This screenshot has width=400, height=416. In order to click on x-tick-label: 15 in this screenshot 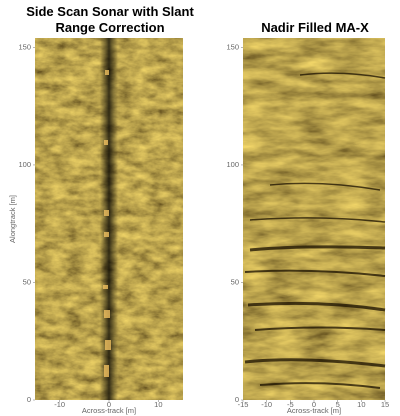, I will do `click(385, 404)`.